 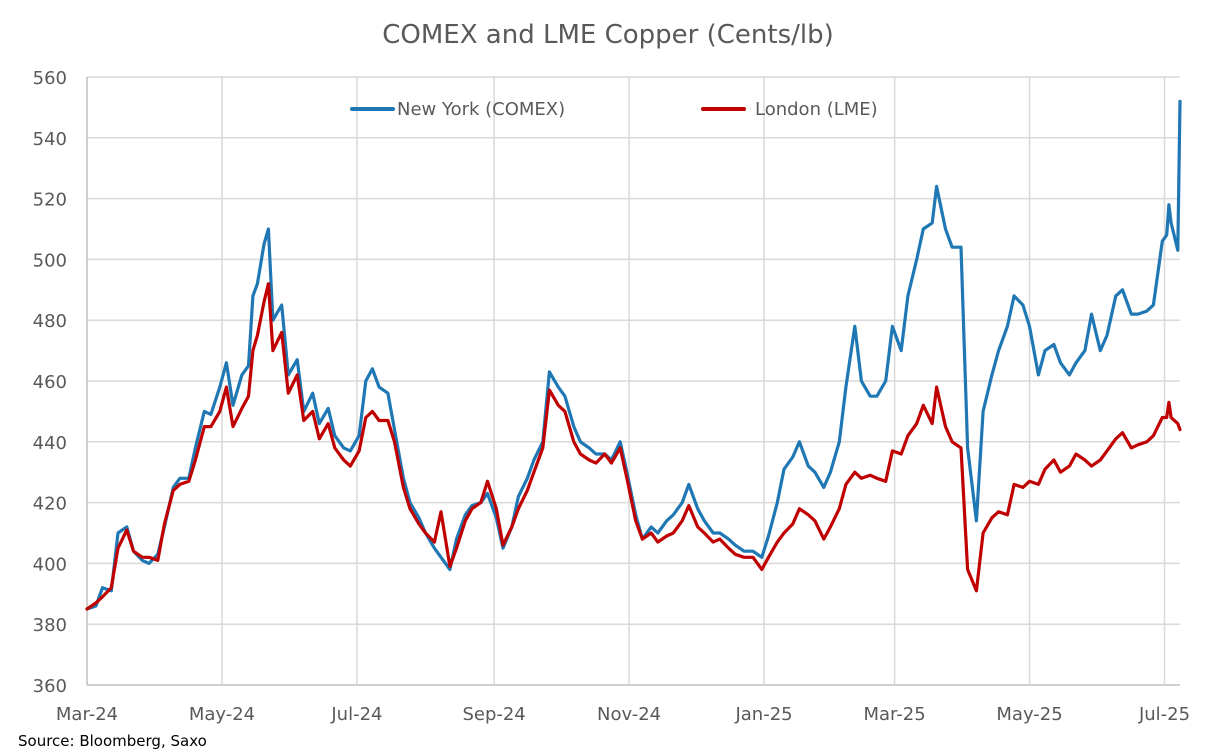 I want to click on legend-label: London (LME), so click(x=816, y=109).